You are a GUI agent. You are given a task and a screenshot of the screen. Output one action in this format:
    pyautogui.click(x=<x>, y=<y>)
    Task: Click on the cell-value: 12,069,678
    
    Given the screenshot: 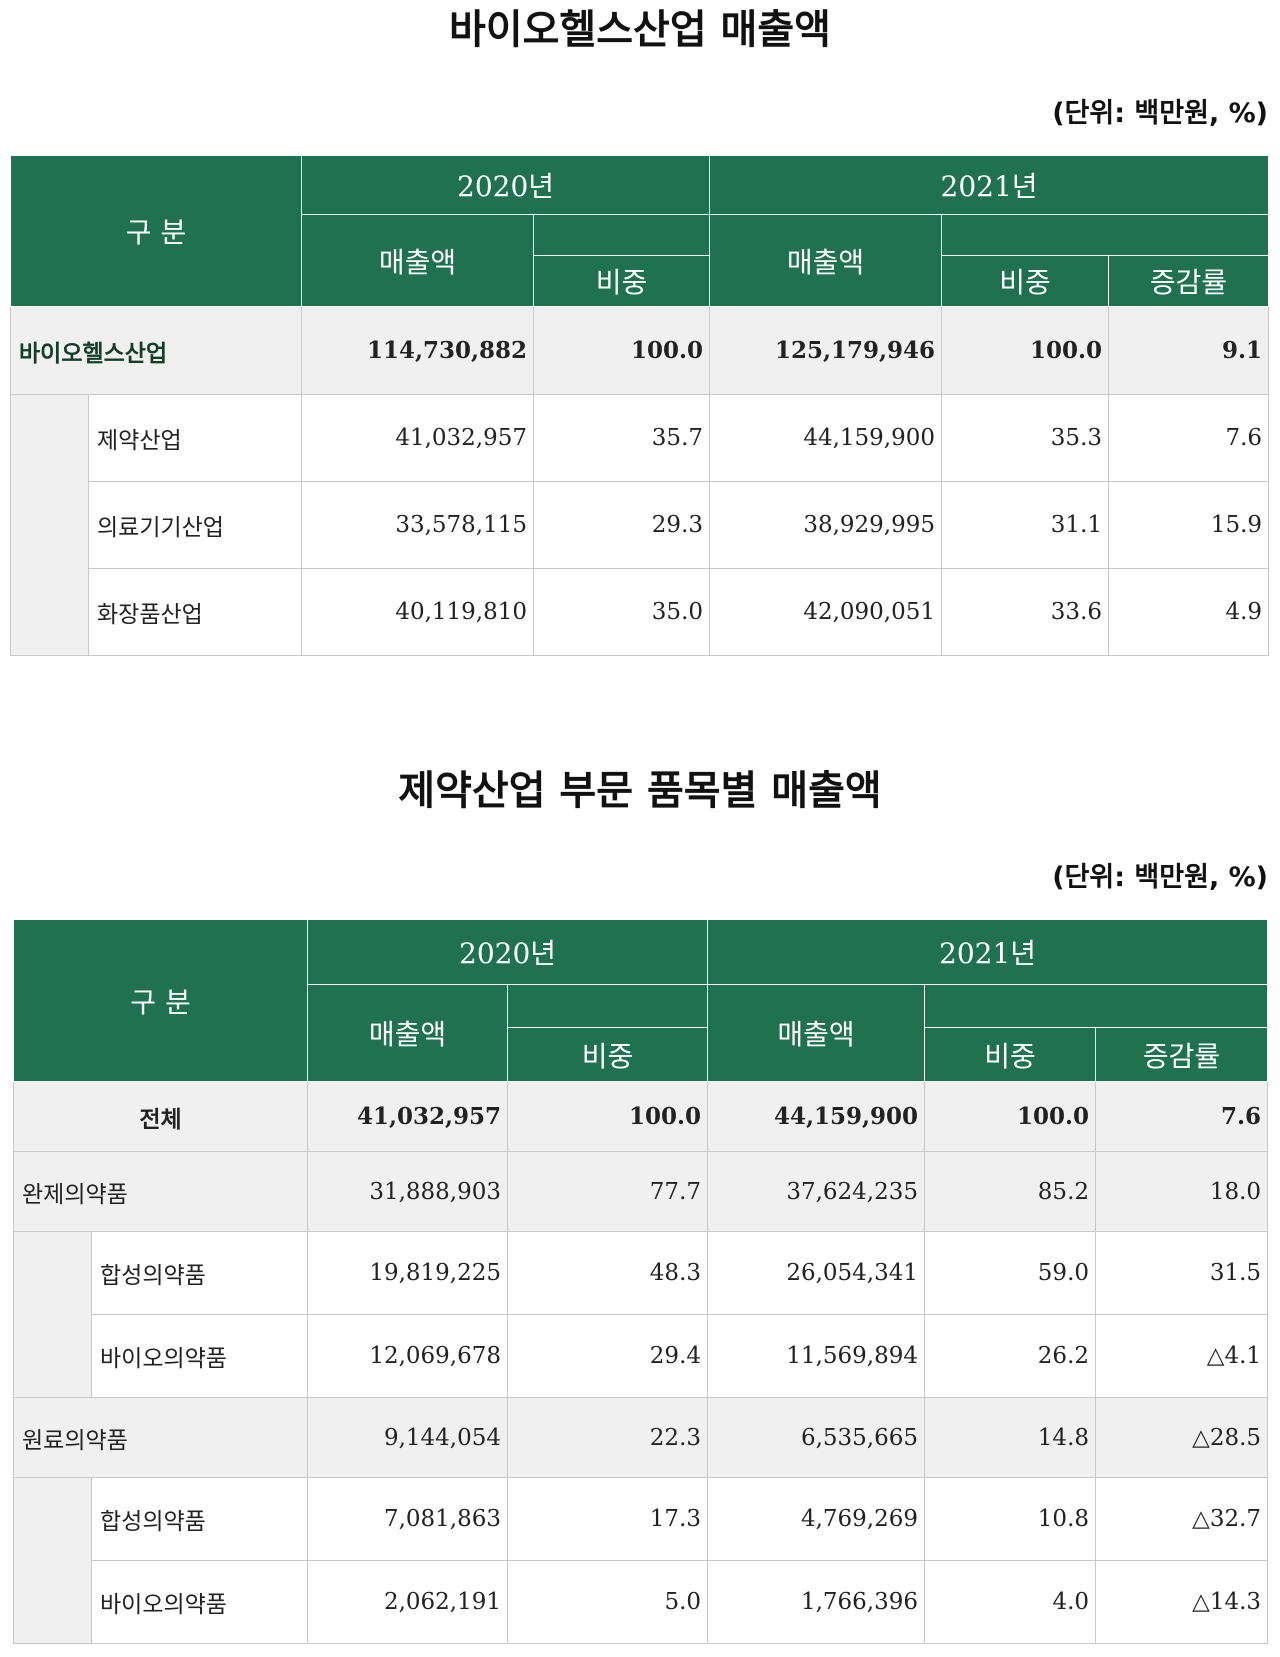 What is the action you would take?
    pyautogui.click(x=408, y=1356)
    